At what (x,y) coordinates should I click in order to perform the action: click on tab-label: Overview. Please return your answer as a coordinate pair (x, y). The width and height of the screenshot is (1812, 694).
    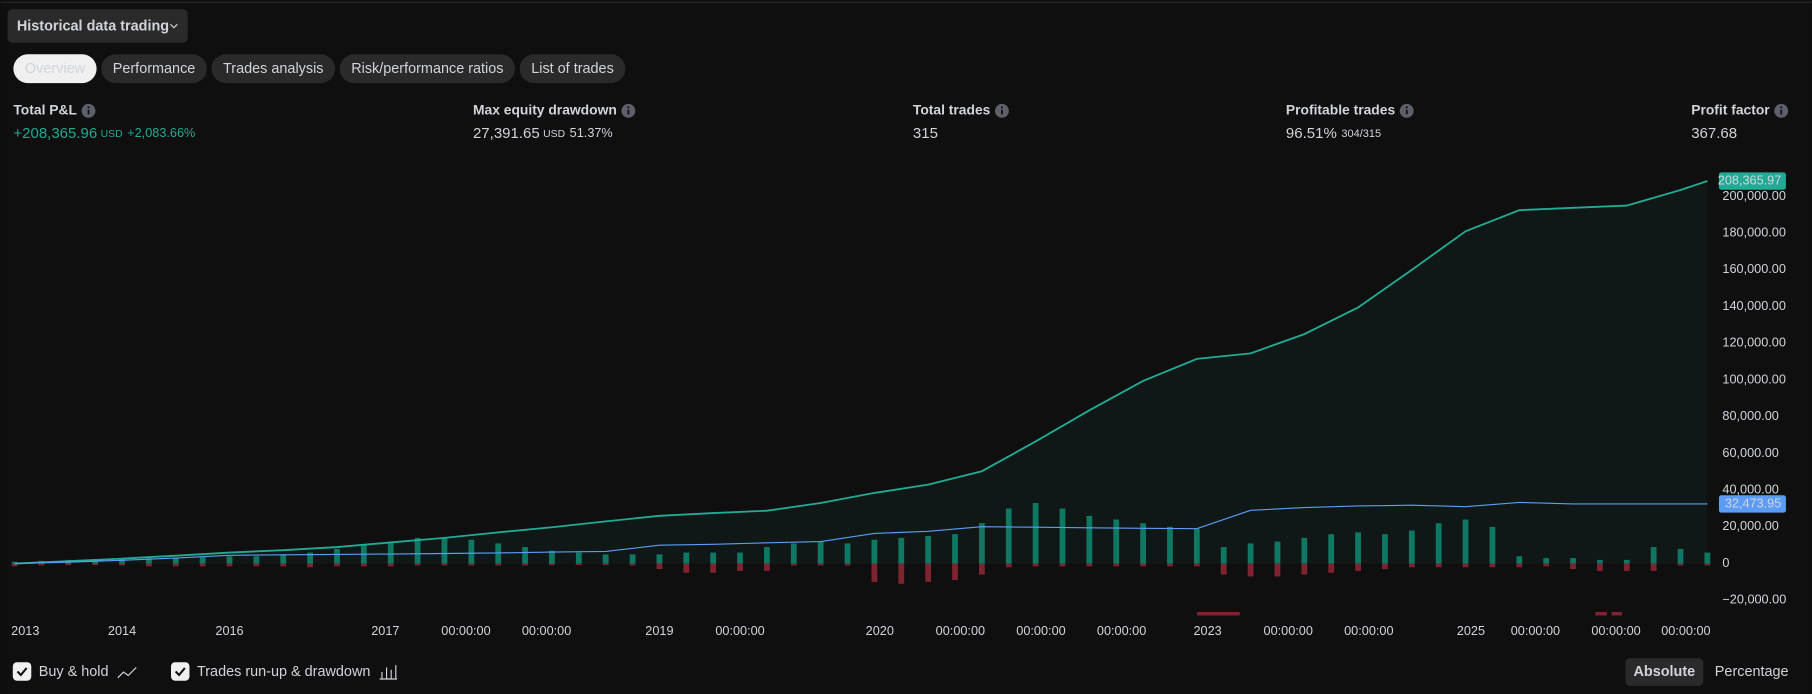
    Looking at the image, I should click on (55, 69).